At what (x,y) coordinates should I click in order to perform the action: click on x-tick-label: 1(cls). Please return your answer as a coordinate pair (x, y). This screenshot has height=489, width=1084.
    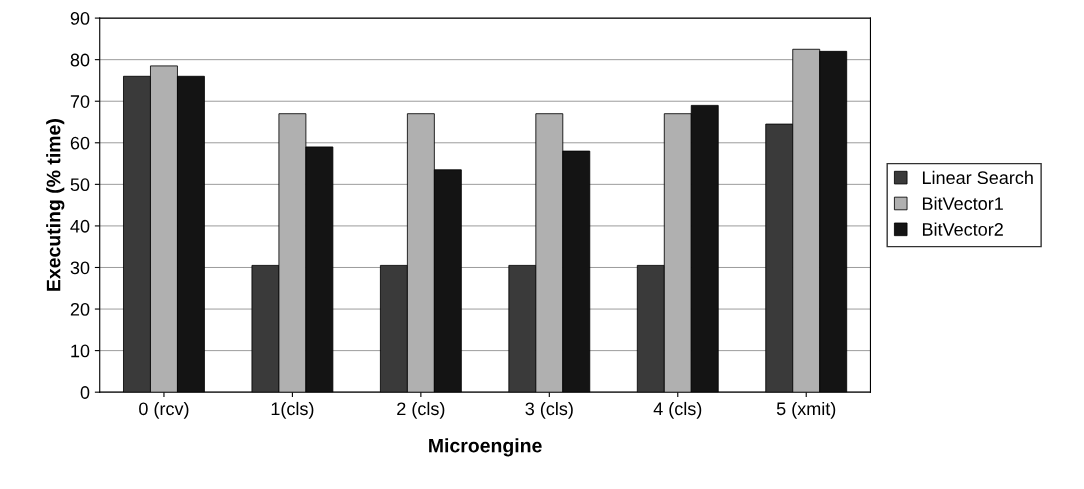
    Looking at the image, I should click on (292, 410).